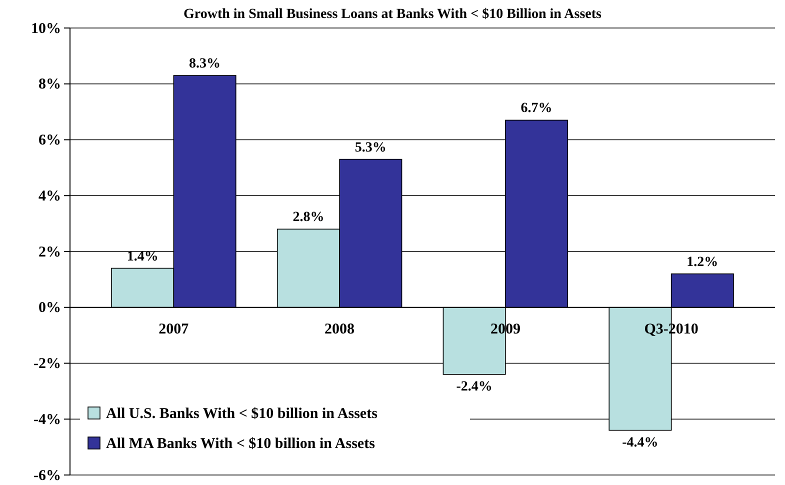  Describe the element at coordinates (47, 364) in the screenshot. I see `y-tick-label: -2%` at that location.